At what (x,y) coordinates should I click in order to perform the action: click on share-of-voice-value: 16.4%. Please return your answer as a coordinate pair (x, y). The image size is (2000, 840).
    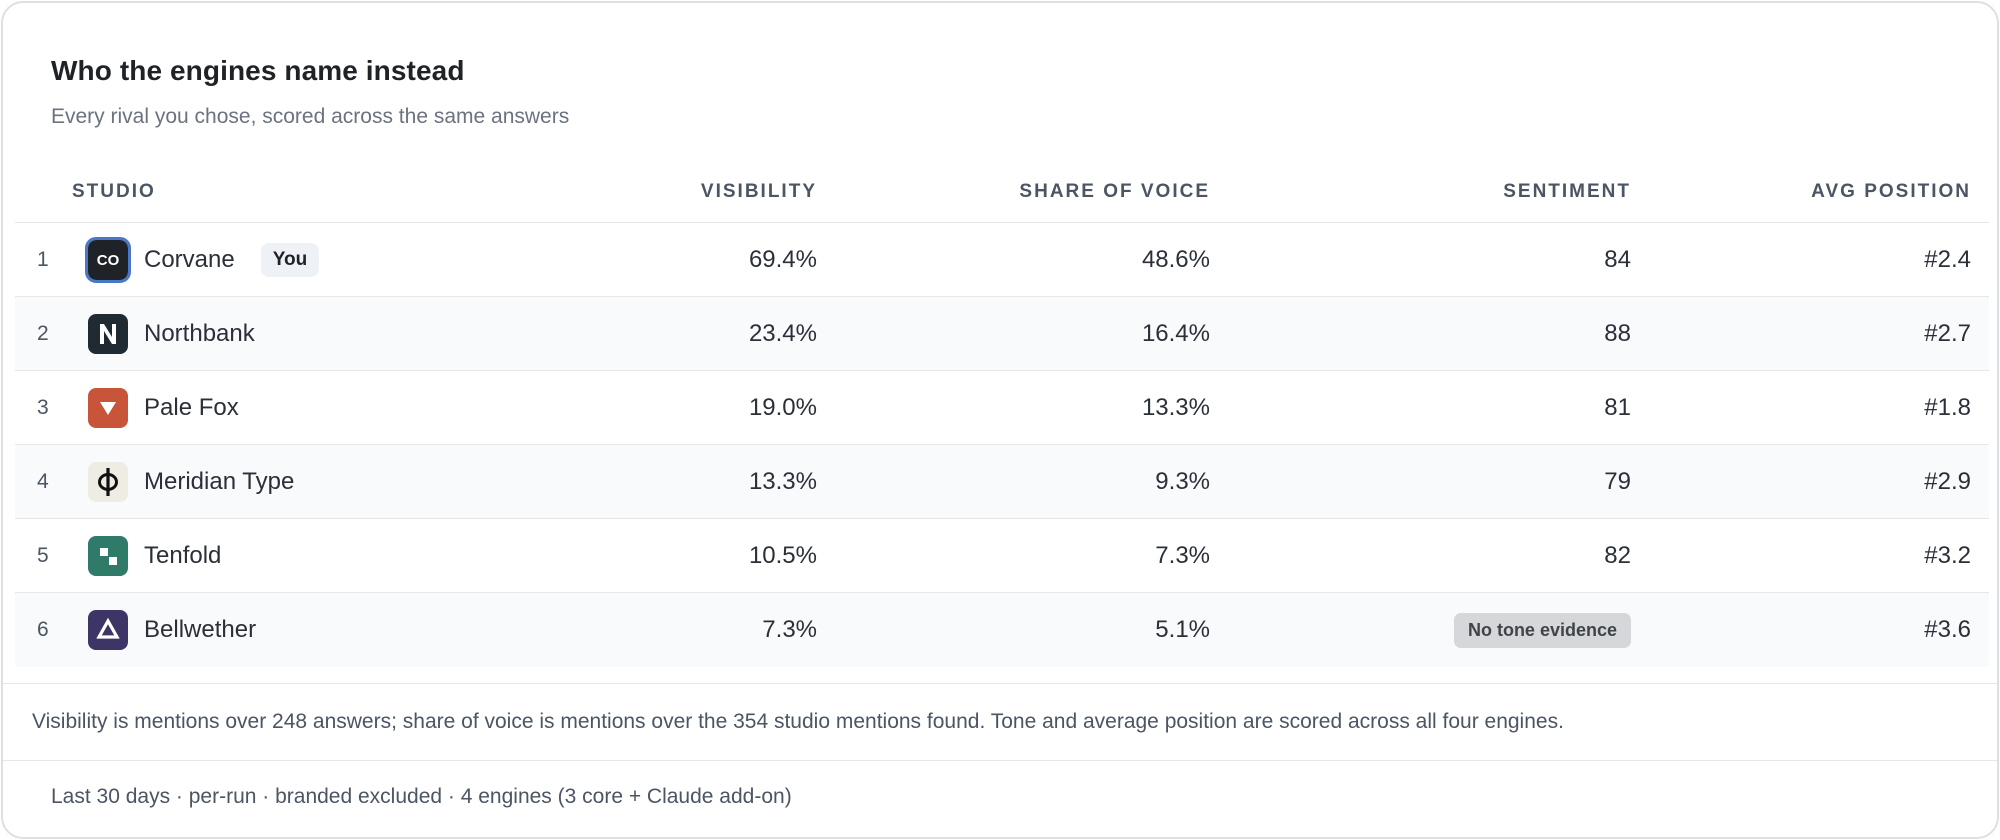
    Looking at the image, I should click on (1175, 333).